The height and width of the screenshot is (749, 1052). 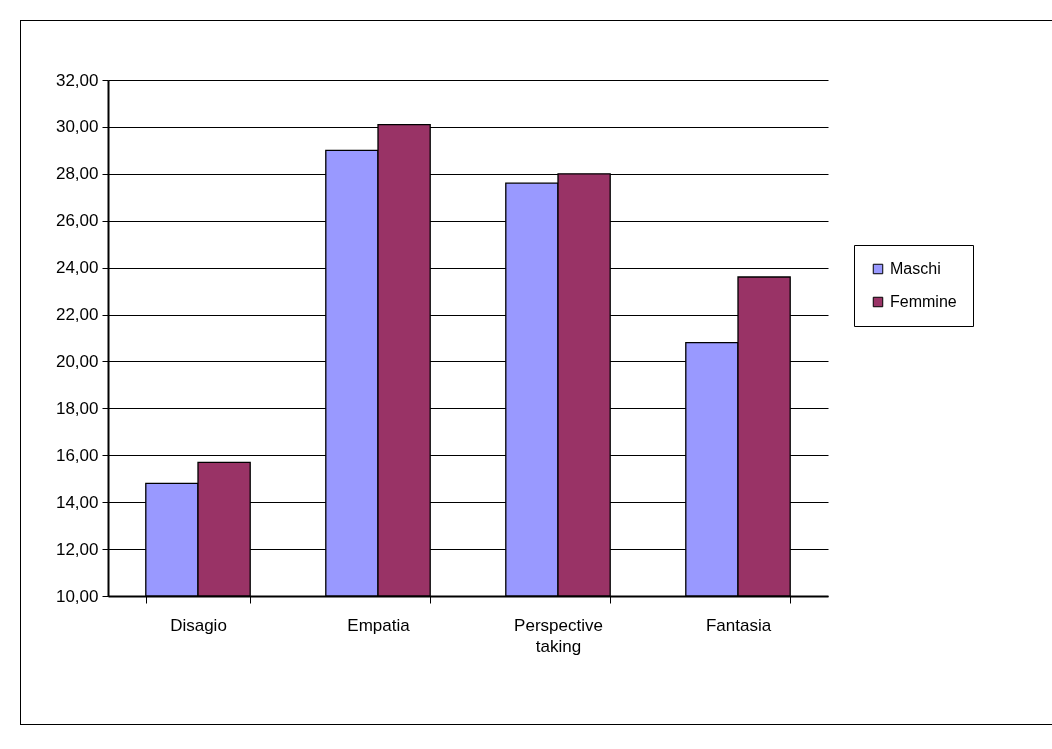 I want to click on y-tick-label: 26,00, so click(x=77, y=221).